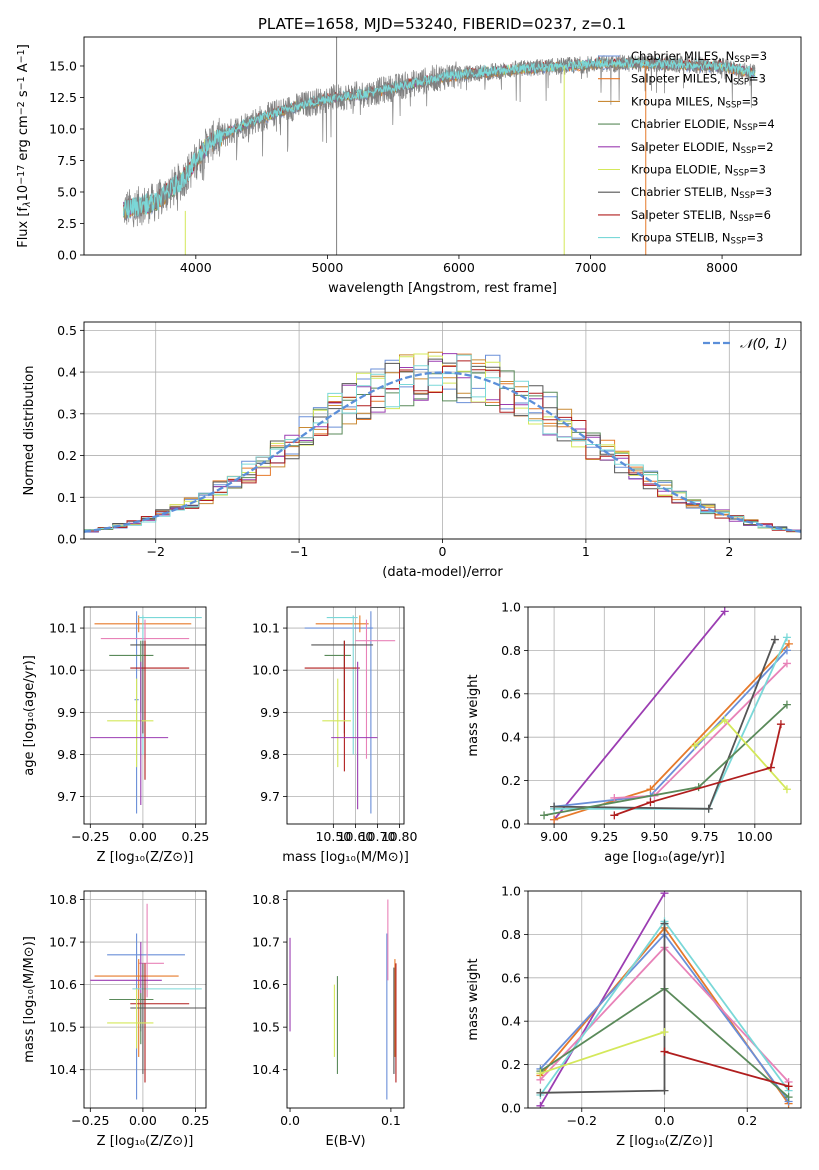  I want to click on legend-label: Salpeter MILES, NSSP=3, so click(698, 80).